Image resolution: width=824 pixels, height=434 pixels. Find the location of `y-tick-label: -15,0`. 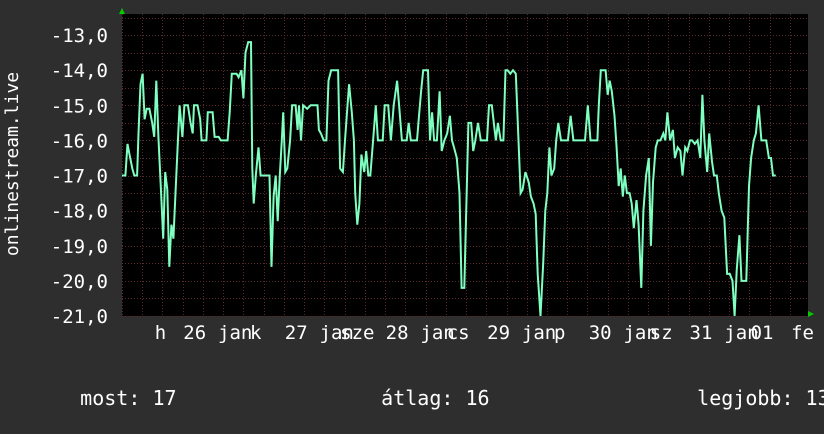

y-tick-label: -15,0 is located at coordinates (79, 106).